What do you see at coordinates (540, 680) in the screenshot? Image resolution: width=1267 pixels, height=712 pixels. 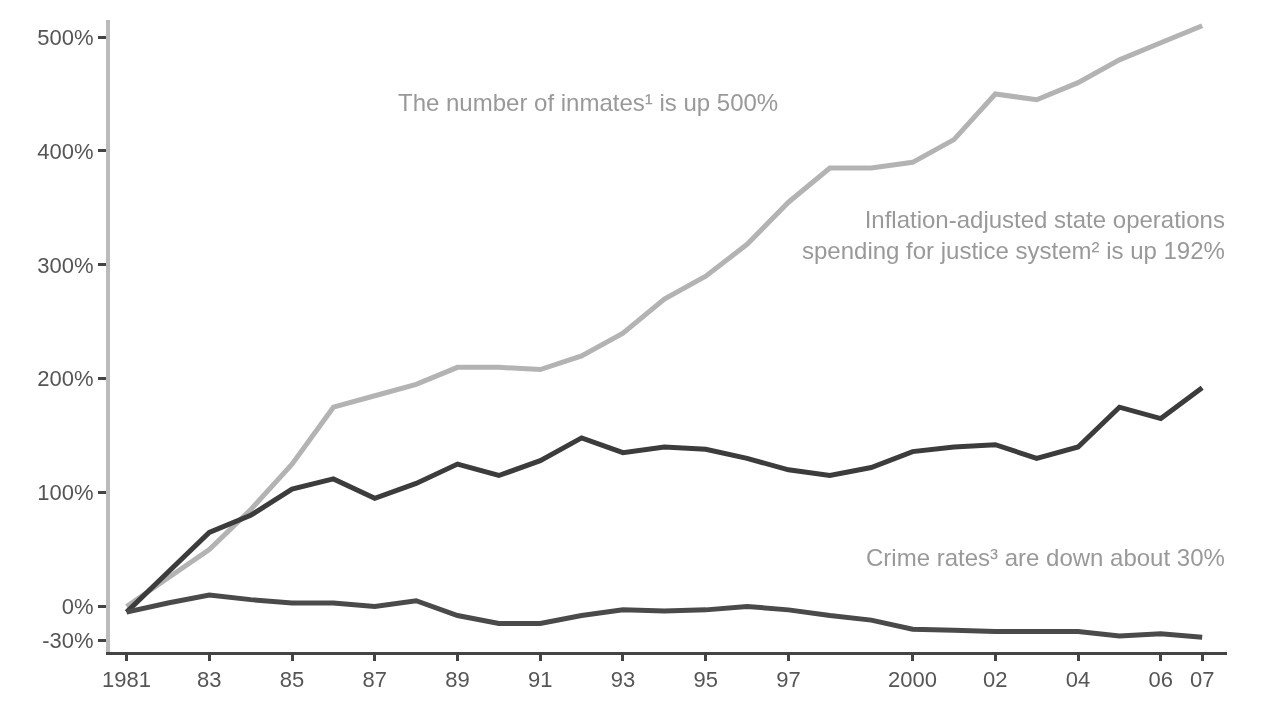 I see `x-tick-label: 91` at bounding box center [540, 680].